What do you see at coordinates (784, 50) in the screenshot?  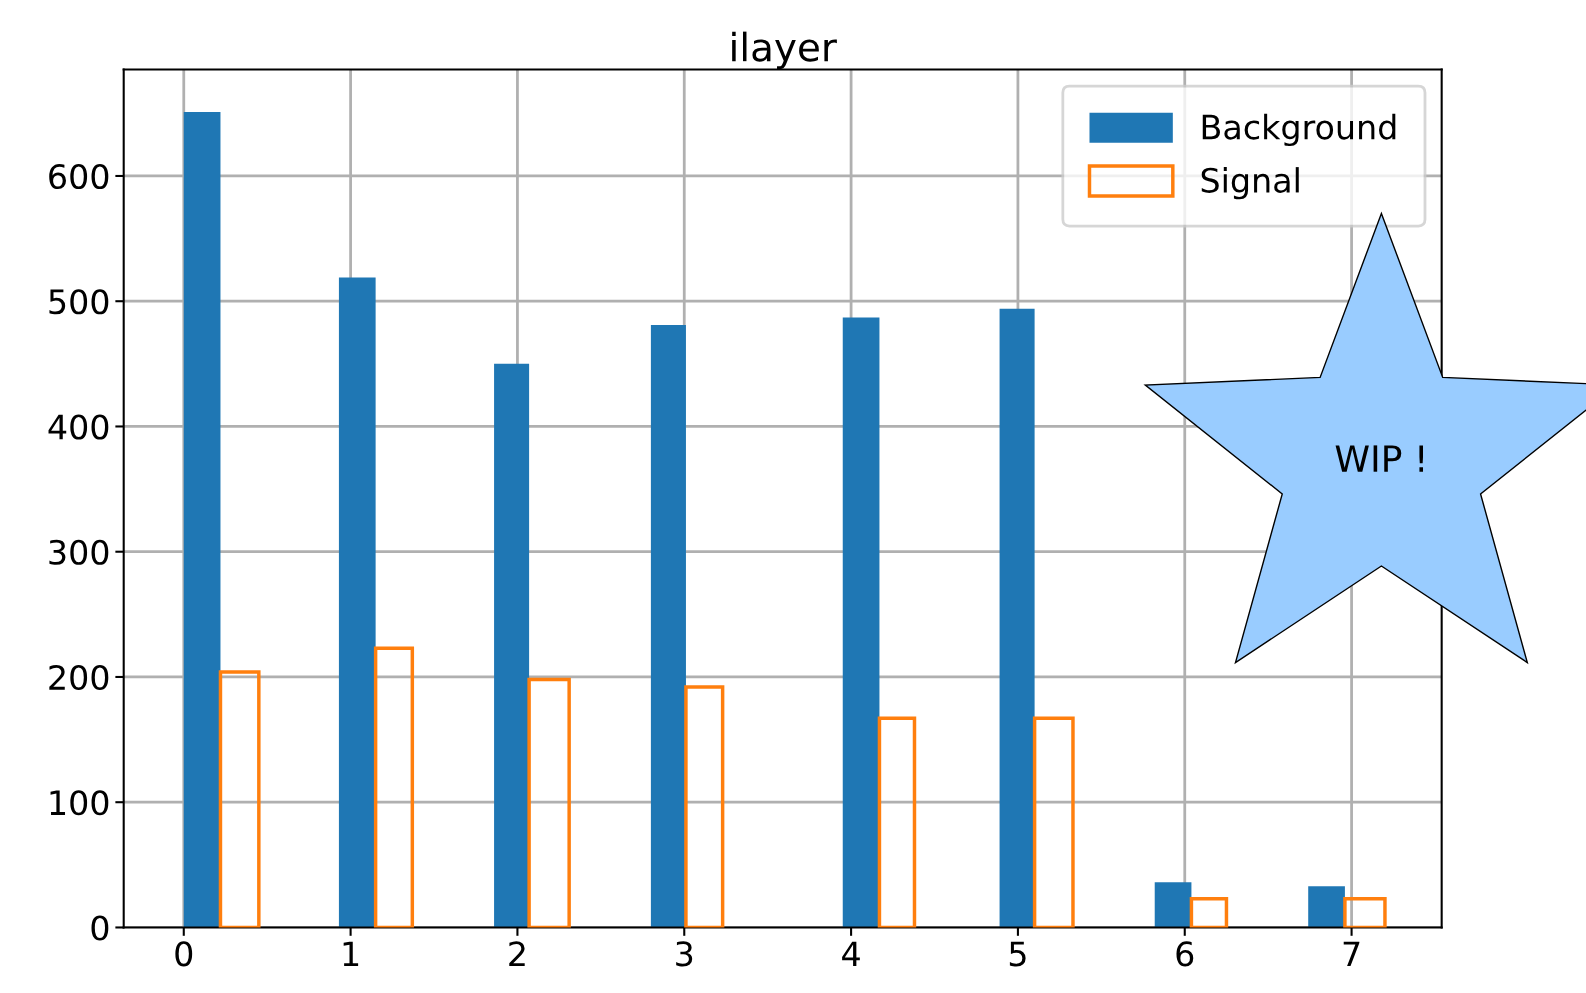 I see `chart-title: ilayer` at bounding box center [784, 50].